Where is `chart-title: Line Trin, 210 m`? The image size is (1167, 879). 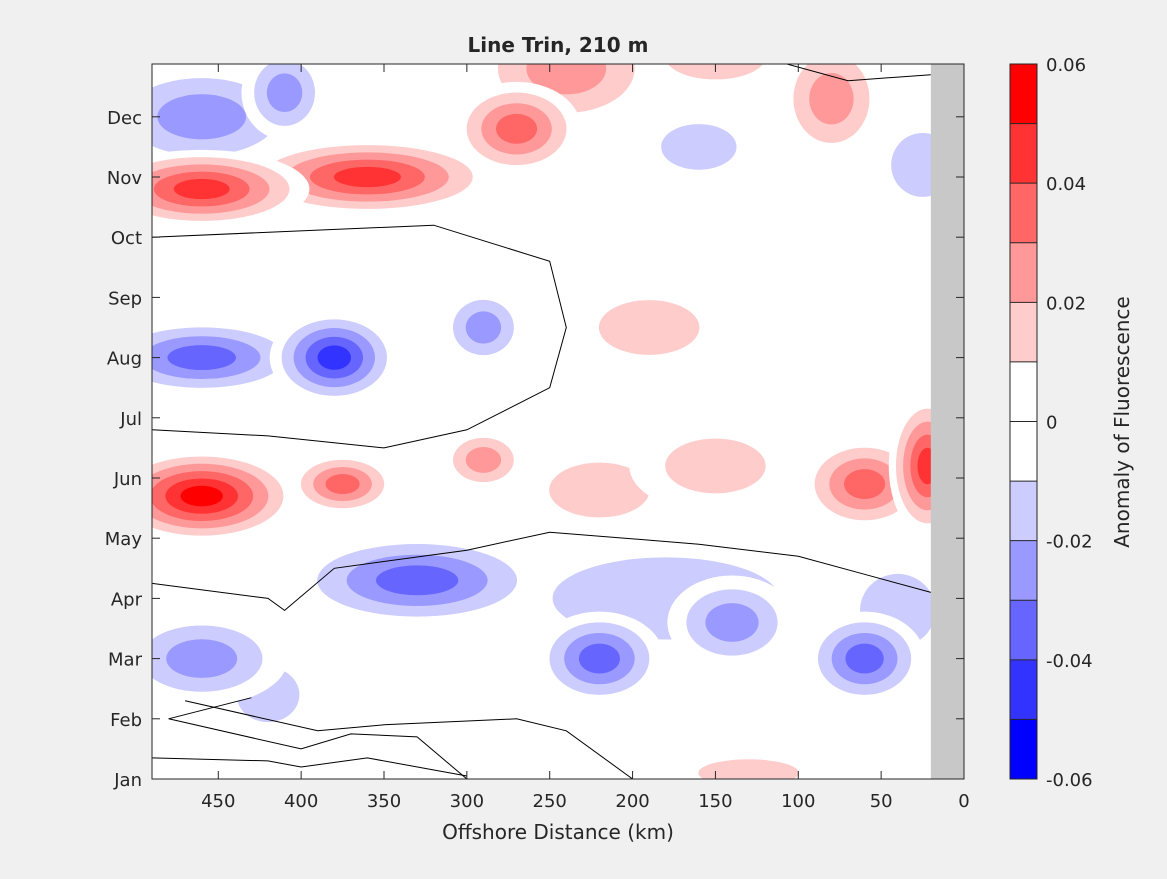
chart-title: Line Trin, 210 m is located at coordinates (558, 45).